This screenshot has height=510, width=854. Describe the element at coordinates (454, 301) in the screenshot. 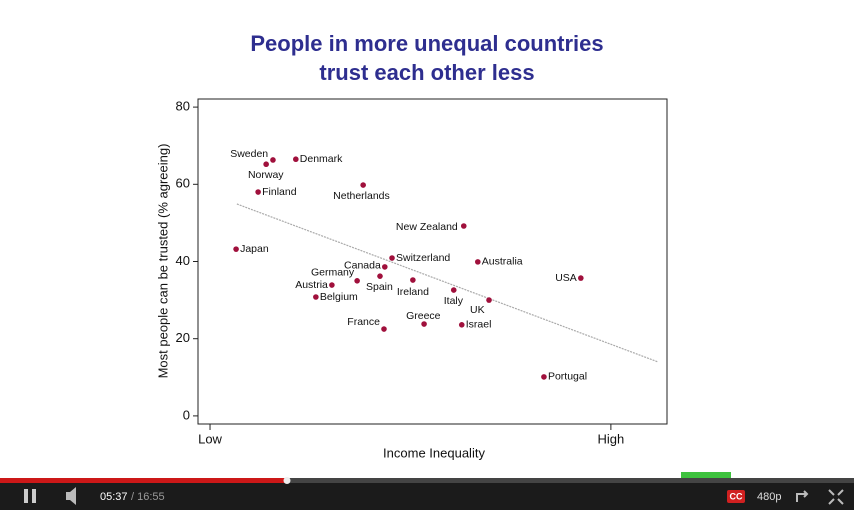

I see `point-label: Italy` at that location.